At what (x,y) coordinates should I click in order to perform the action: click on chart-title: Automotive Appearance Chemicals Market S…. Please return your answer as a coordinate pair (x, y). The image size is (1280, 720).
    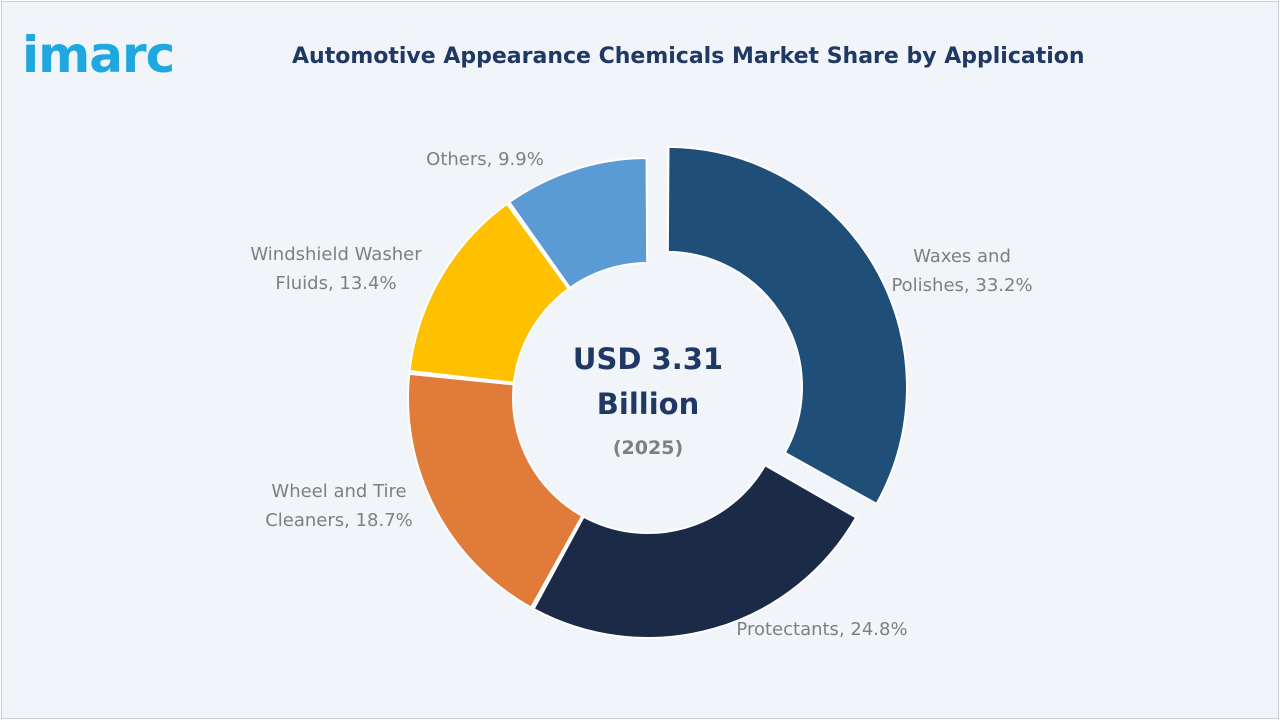
    Looking at the image, I should click on (688, 56).